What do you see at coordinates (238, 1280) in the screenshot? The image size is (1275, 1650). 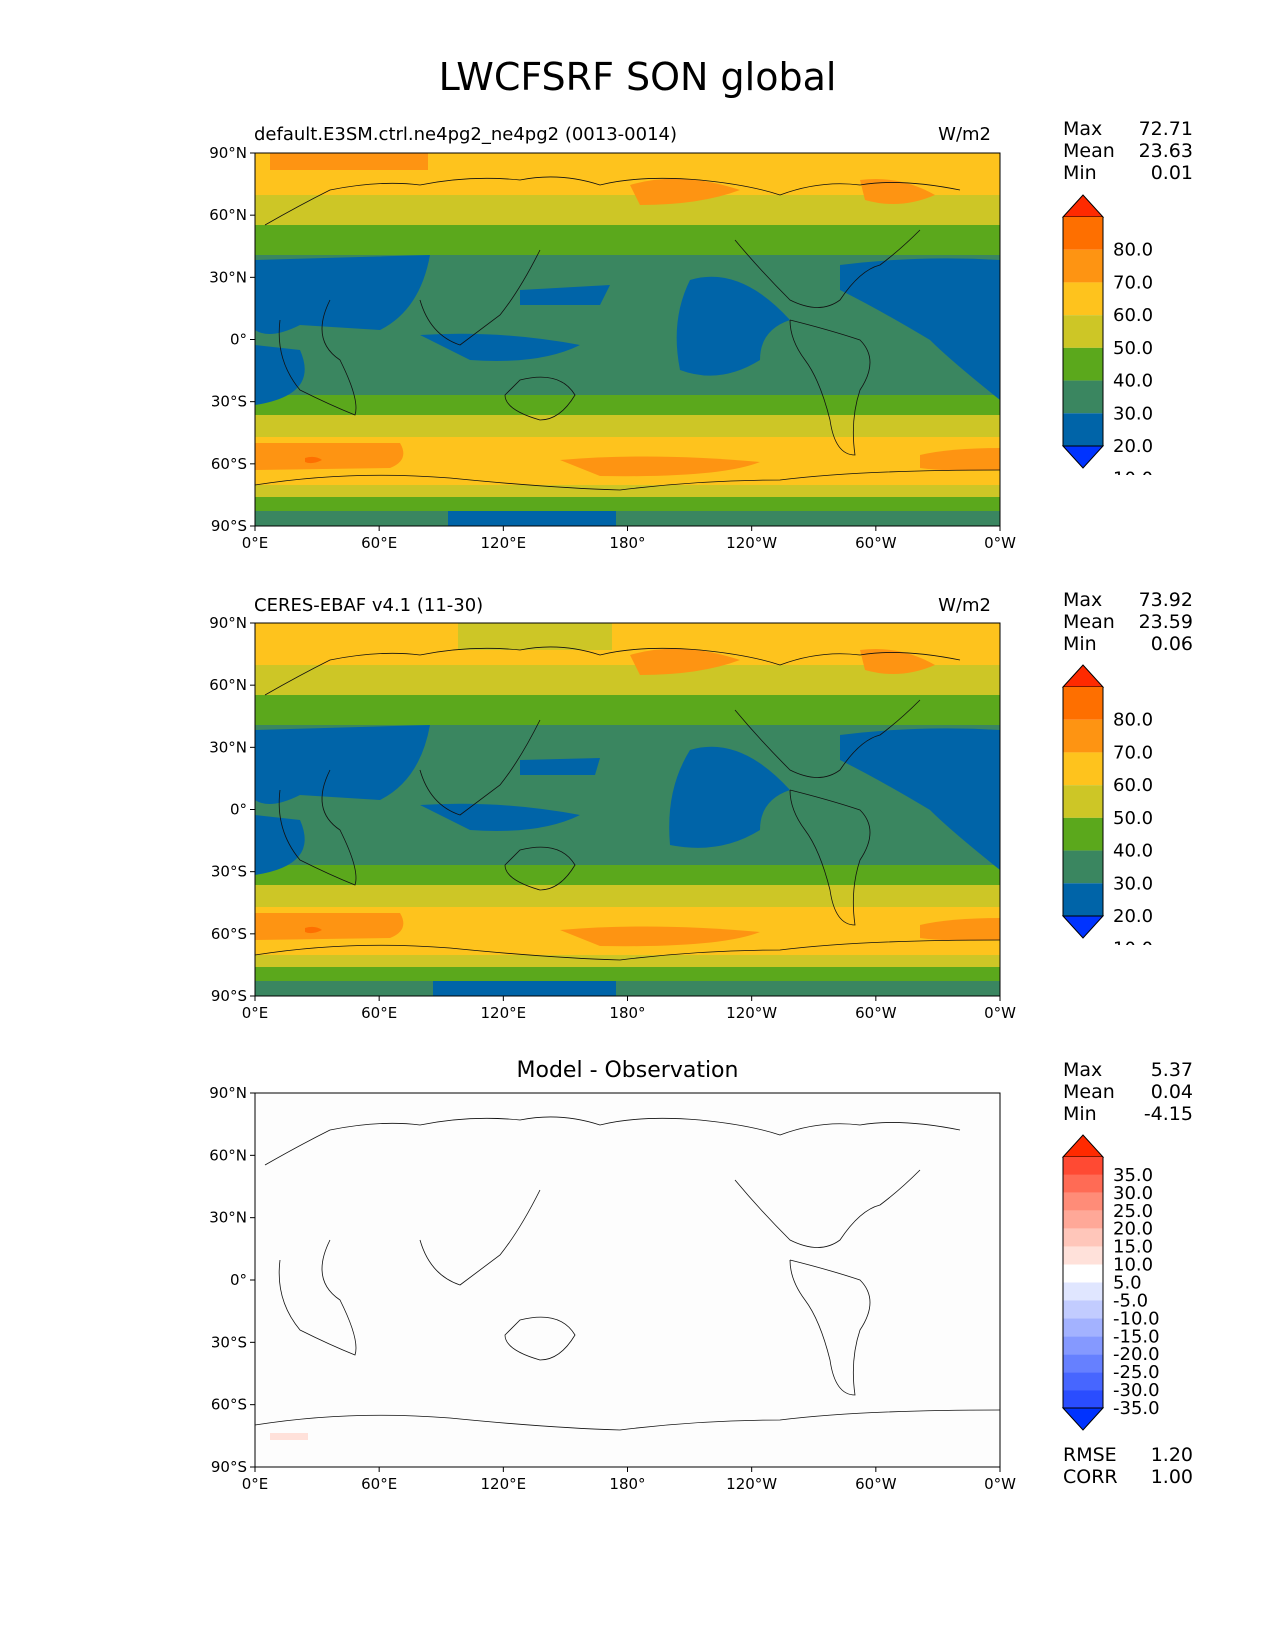 I see `y-tick-label: 0°` at bounding box center [238, 1280].